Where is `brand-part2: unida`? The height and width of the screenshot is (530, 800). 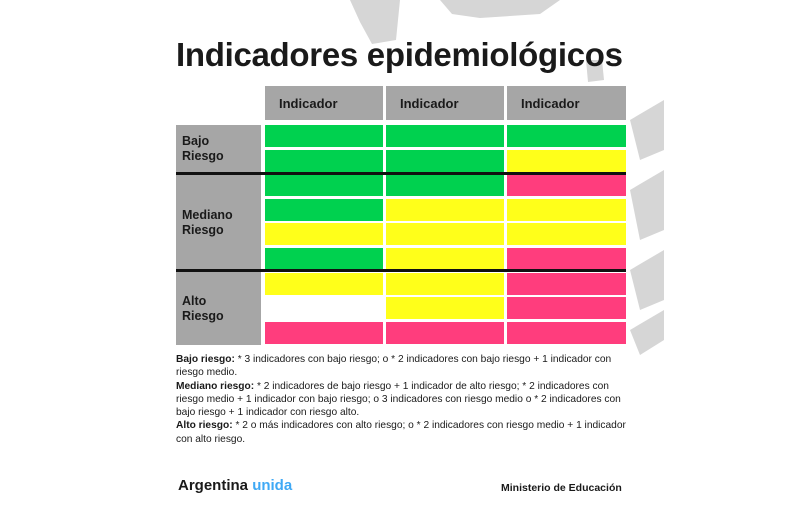 brand-part2: unida is located at coordinates (272, 485).